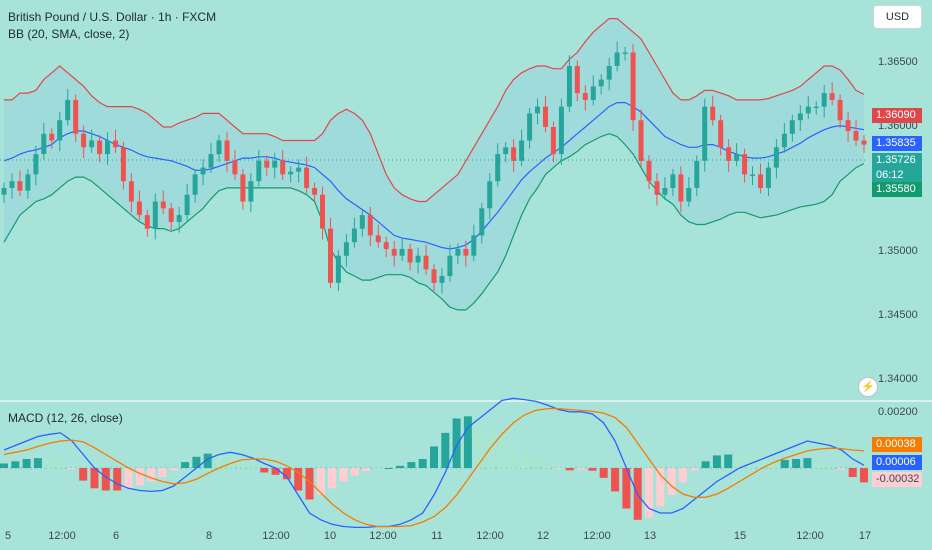  I want to click on currency-button: USD, so click(897, 17).